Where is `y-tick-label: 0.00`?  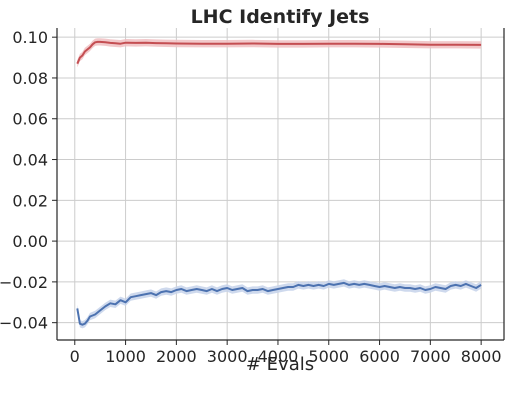 y-tick-label: 0.00 is located at coordinates (30, 241).